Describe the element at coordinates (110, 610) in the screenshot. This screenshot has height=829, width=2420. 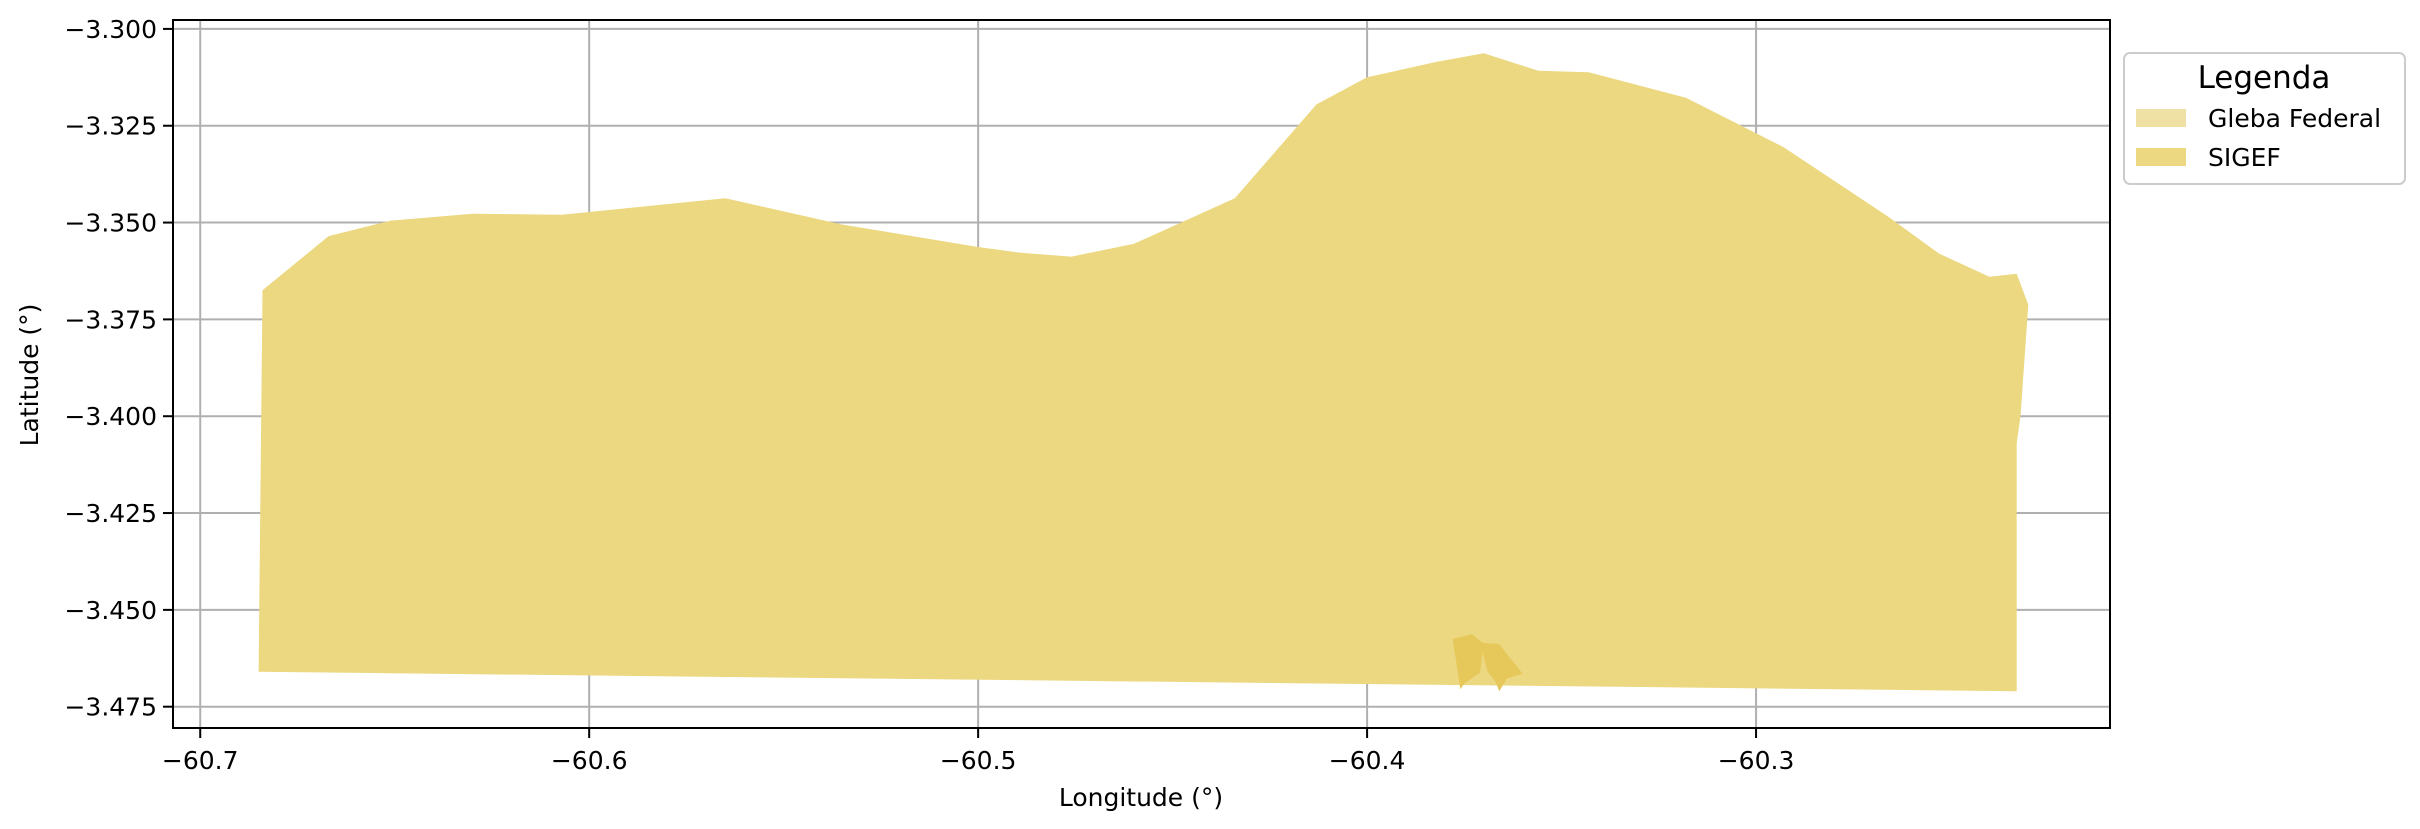
I see `y-tick-label: −3.450` at that location.